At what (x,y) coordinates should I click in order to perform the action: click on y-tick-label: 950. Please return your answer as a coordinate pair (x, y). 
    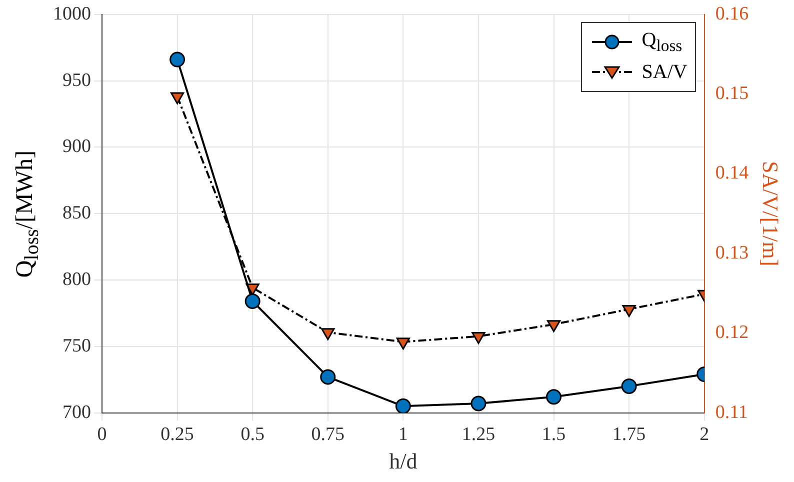
    Looking at the image, I should click on (76, 80).